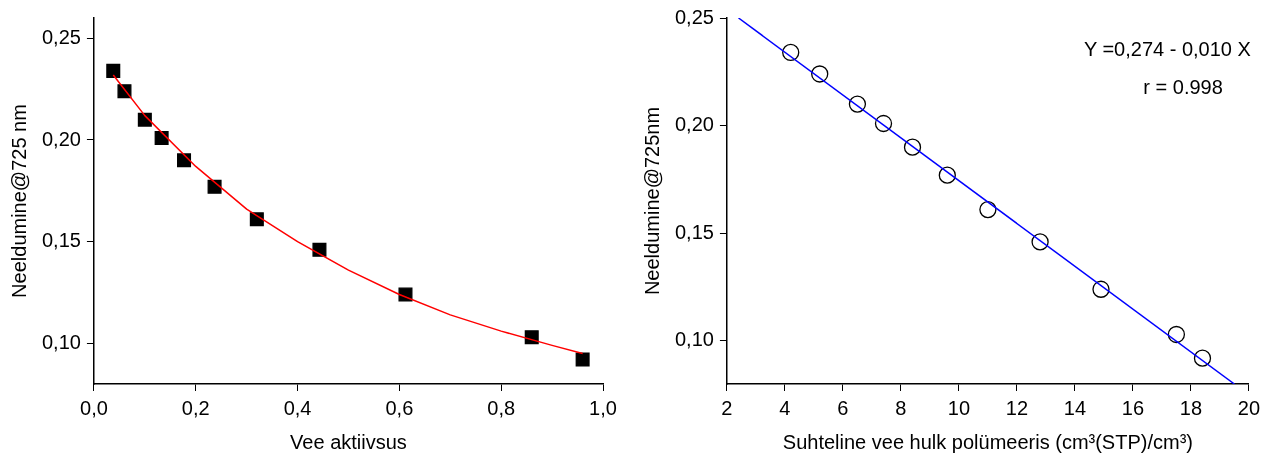  I want to click on x-tick-label: 6, so click(843, 407).